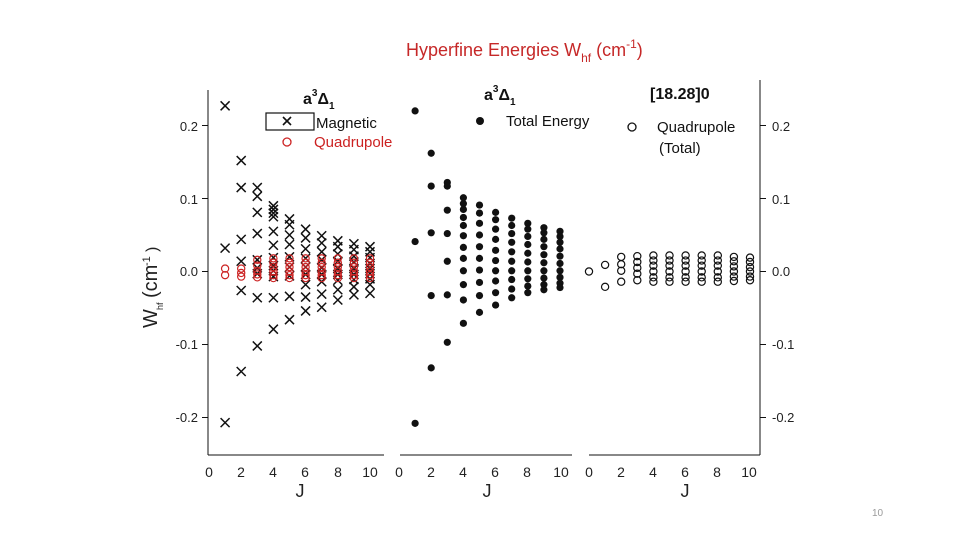  Describe the element at coordinates (680, 148) in the screenshot. I see `legend-label-total: (Total)` at that location.